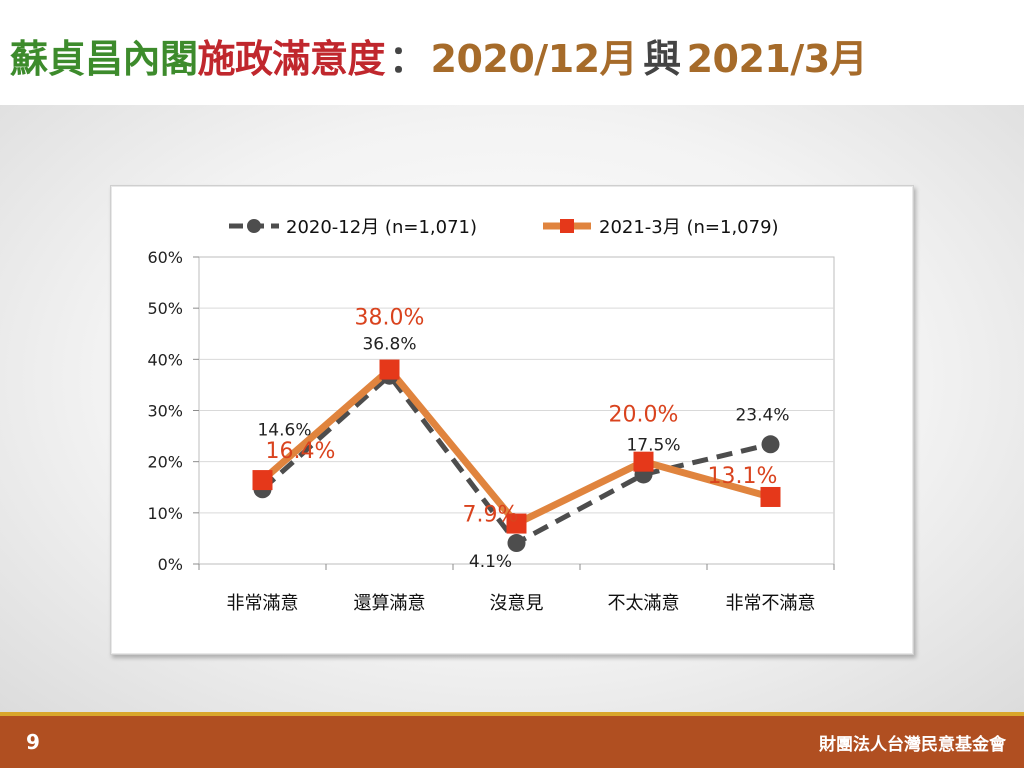 This screenshot has width=1024, height=768. I want to click on footer-stripe, so click(512, 714).